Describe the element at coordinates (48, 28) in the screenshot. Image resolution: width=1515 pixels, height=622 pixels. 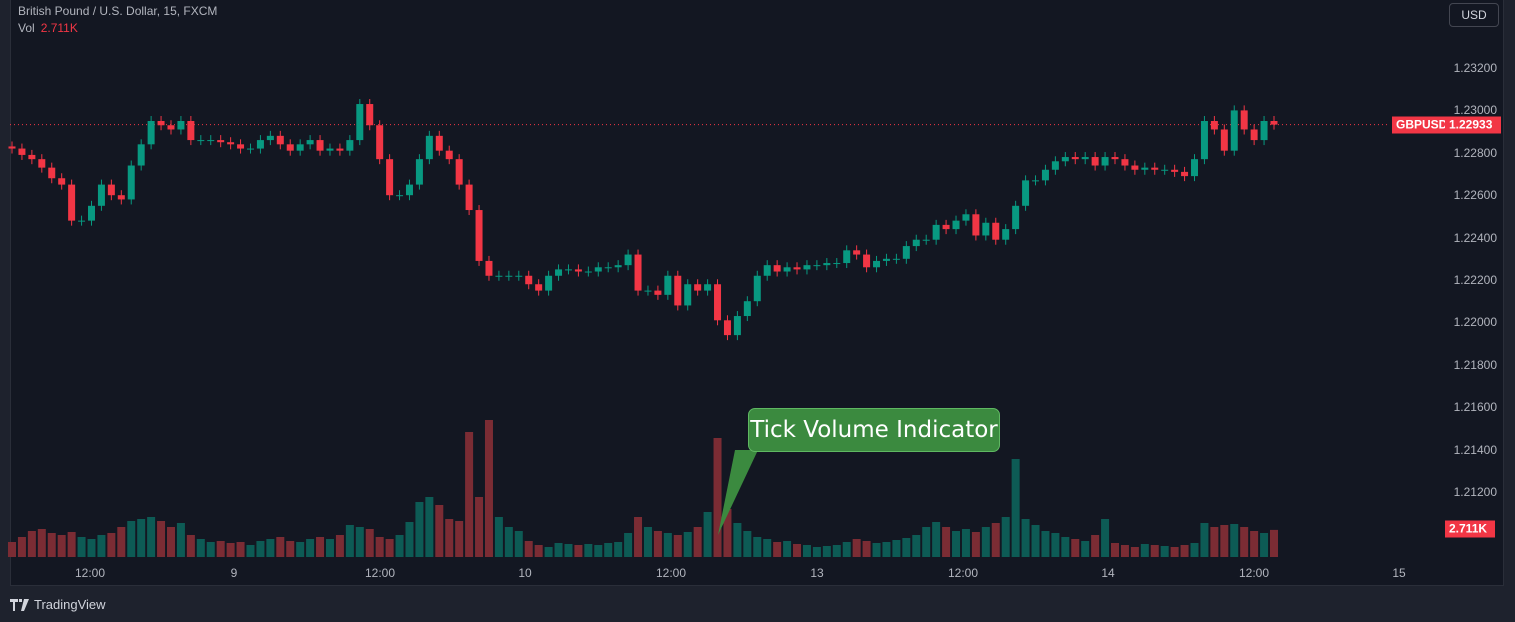
I see `volume-legend: Vol 2.711K` at that location.